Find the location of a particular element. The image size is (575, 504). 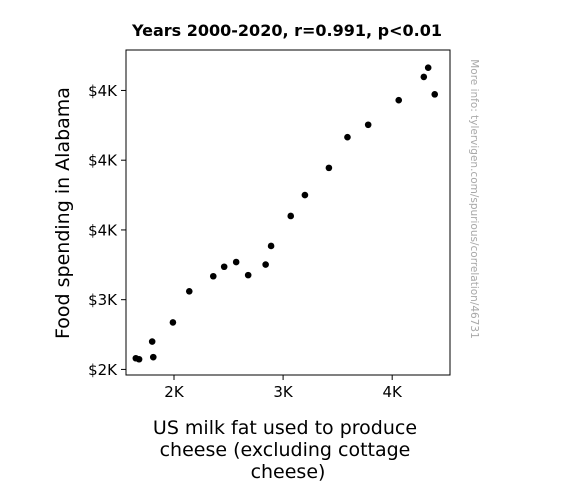

x-axis-label-line-3: cheese) is located at coordinates (288, 472).